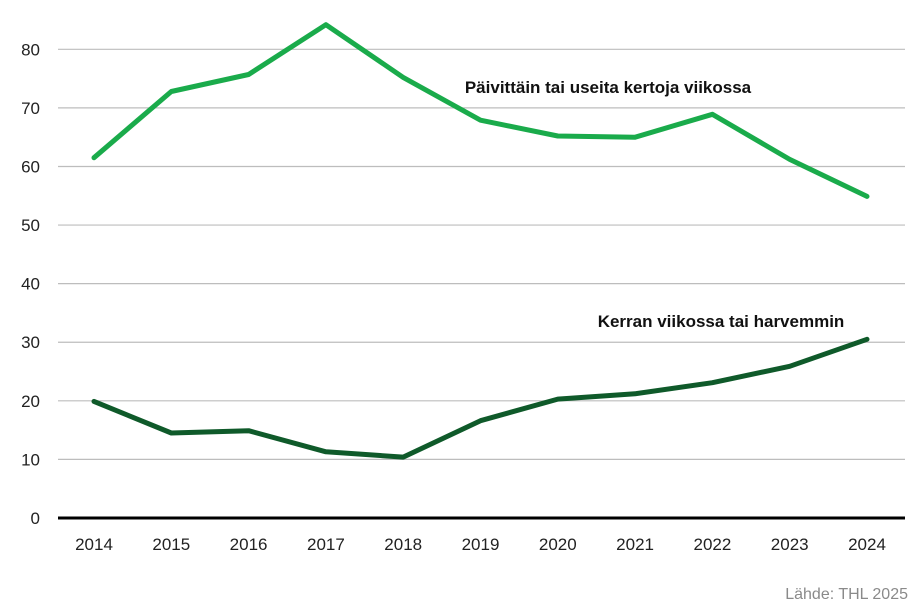 This screenshot has width=920, height=612. I want to click on x-tick-label: 2014, so click(94, 544).